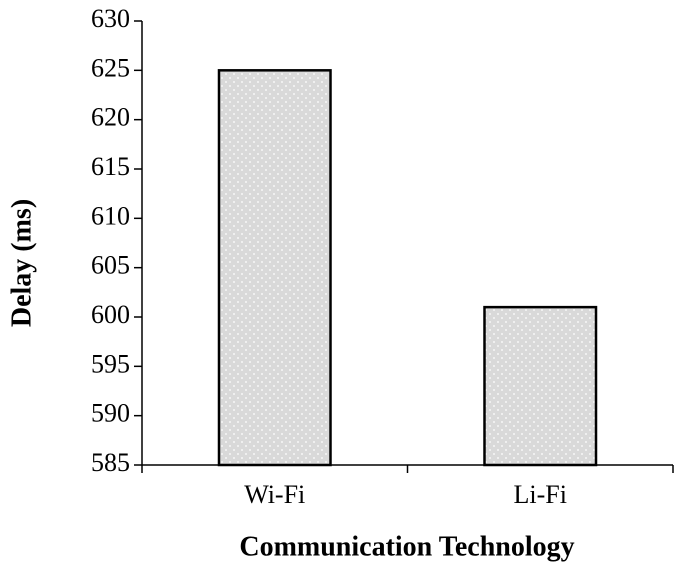 Image resolution: width=685 pixels, height=569 pixels. What do you see at coordinates (110, 67) in the screenshot?
I see `y-tick-label: 625` at bounding box center [110, 67].